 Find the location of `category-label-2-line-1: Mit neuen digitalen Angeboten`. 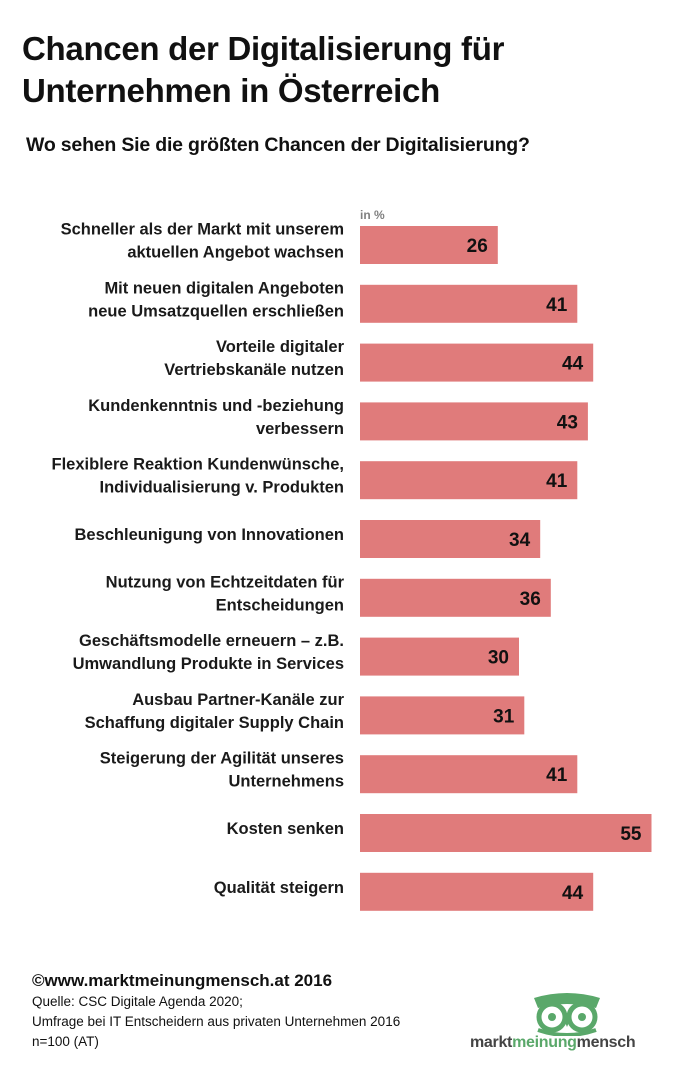

category-label-2-line-1: Mit neuen digitalen Angeboten is located at coordinates (224, 288).